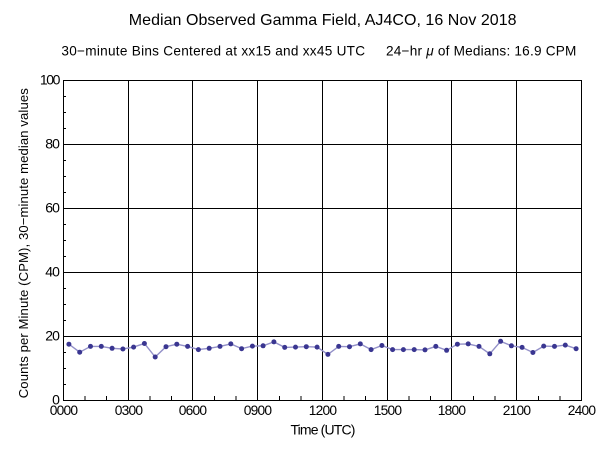 The width and height of the screenshot is (600, 459). What do you see at coordinates (50, 79) in the screenshot?
I see `svg-text: 100` at bounding box center [50, 79].